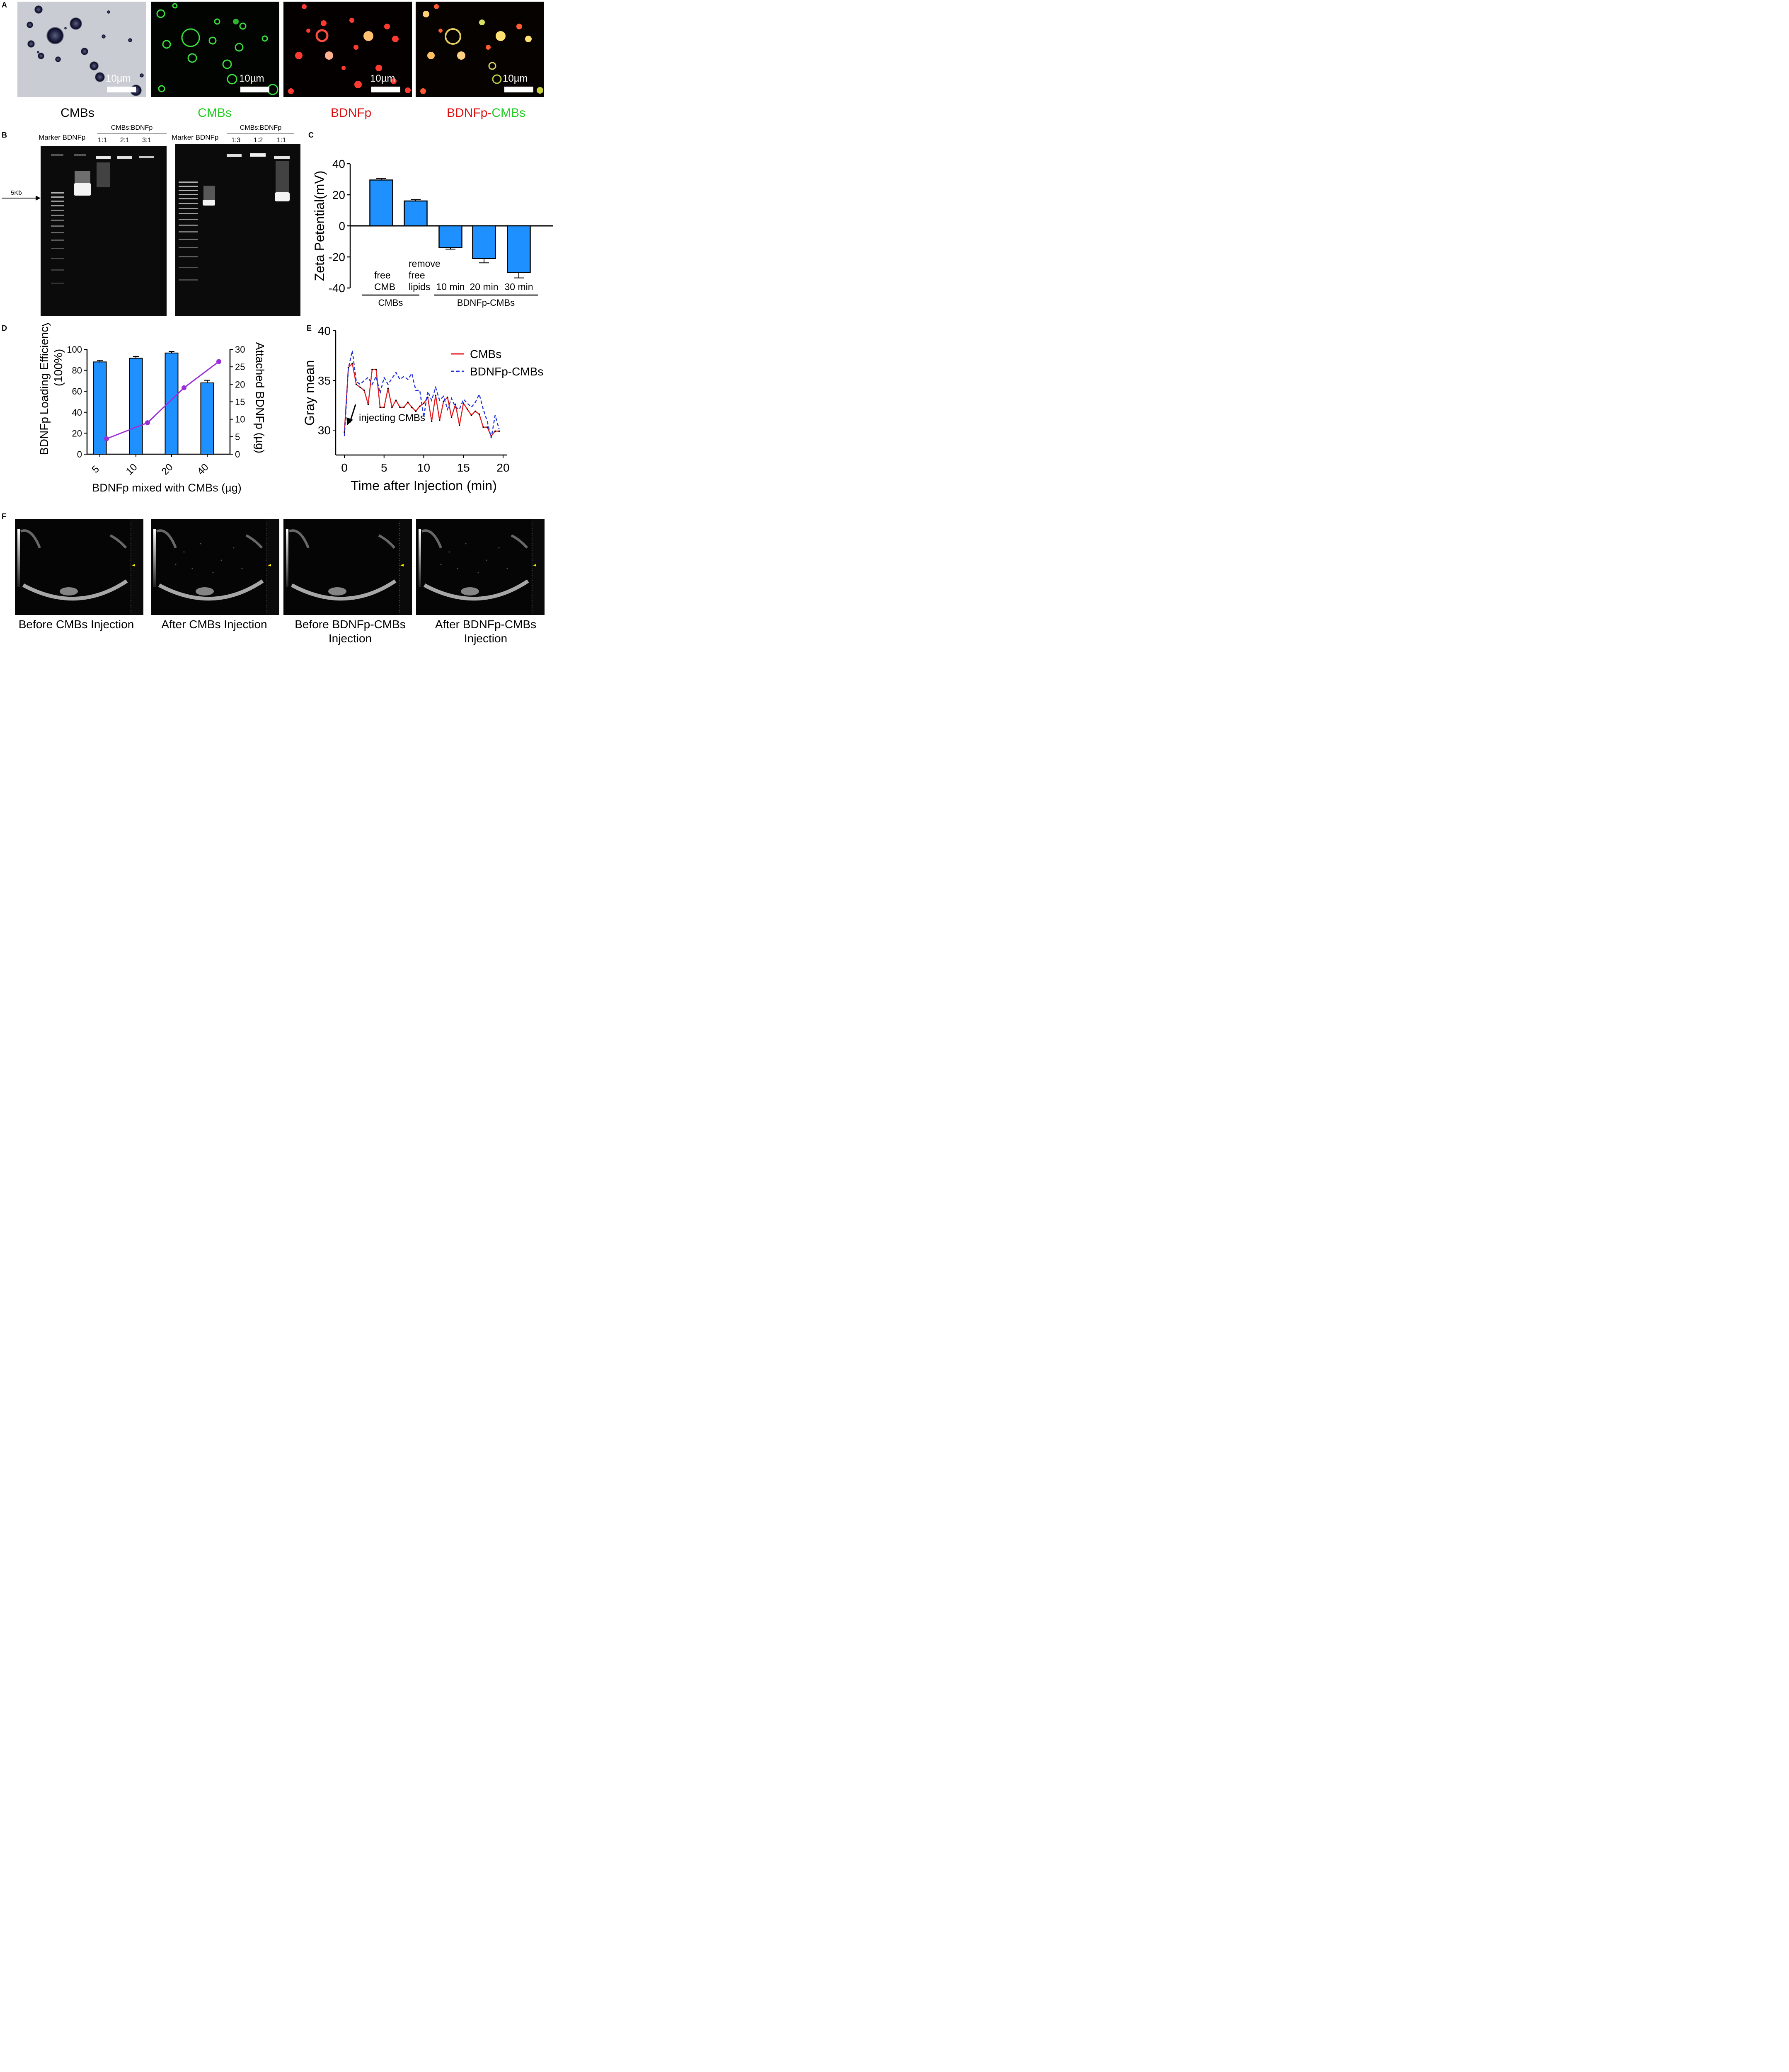  What do you see at coordinates (237, 437) in the screenshot?
I see `y-tick-label-right: 5` at bounding box center [237, 437].